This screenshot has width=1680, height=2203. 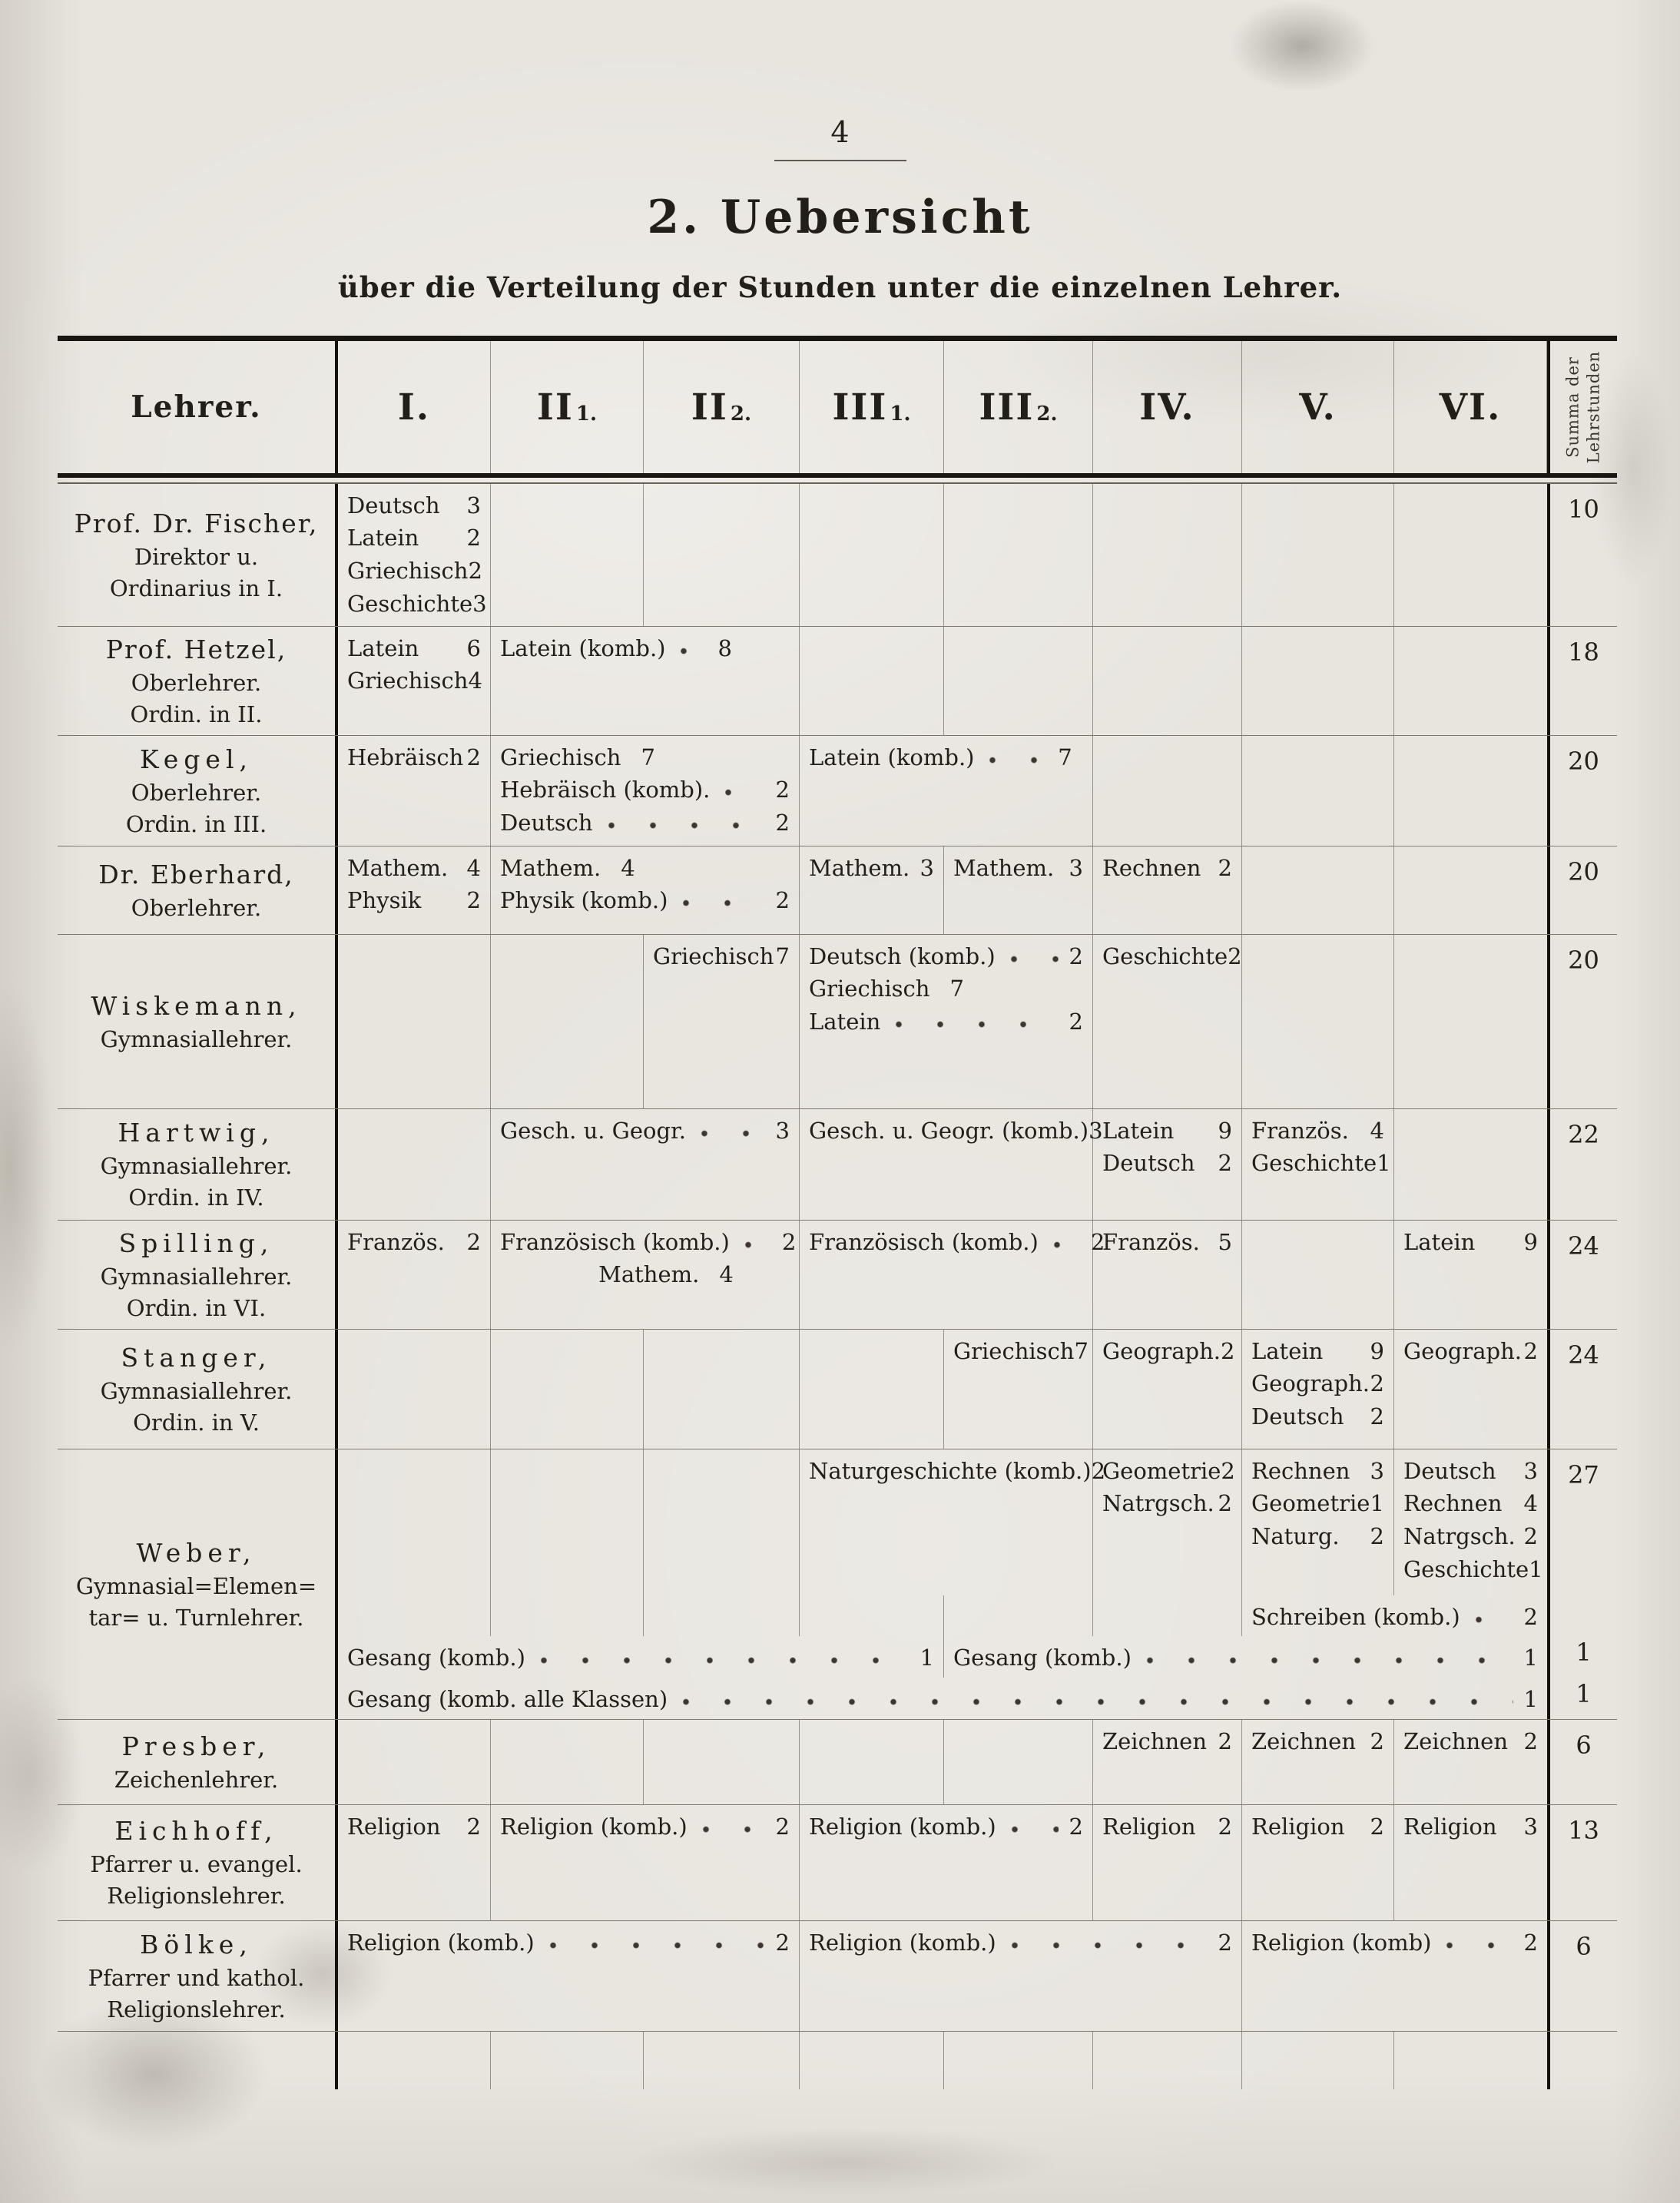 I want to click on subject-cell: Französisch (komb.) 2 Mathem. 4, so click(x=645, y=1274).